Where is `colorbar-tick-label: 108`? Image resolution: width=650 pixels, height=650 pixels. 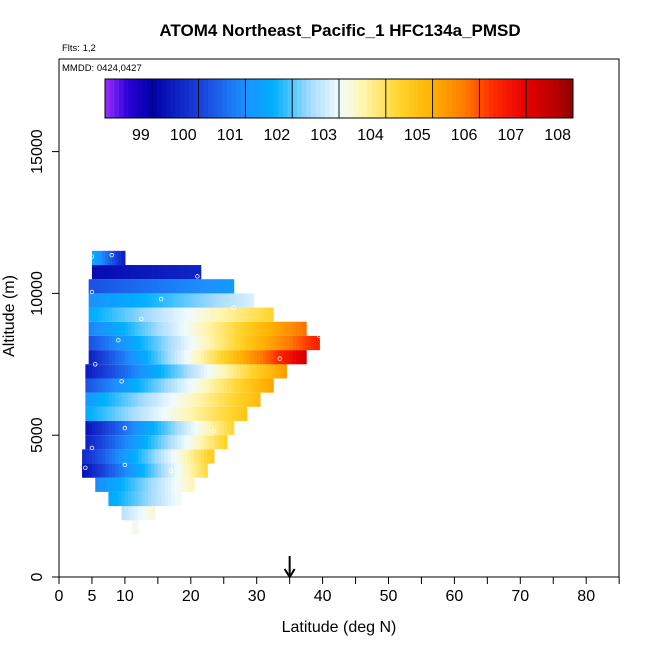
colorbar-tick-label: 108 is located at coordinates (557, 135).